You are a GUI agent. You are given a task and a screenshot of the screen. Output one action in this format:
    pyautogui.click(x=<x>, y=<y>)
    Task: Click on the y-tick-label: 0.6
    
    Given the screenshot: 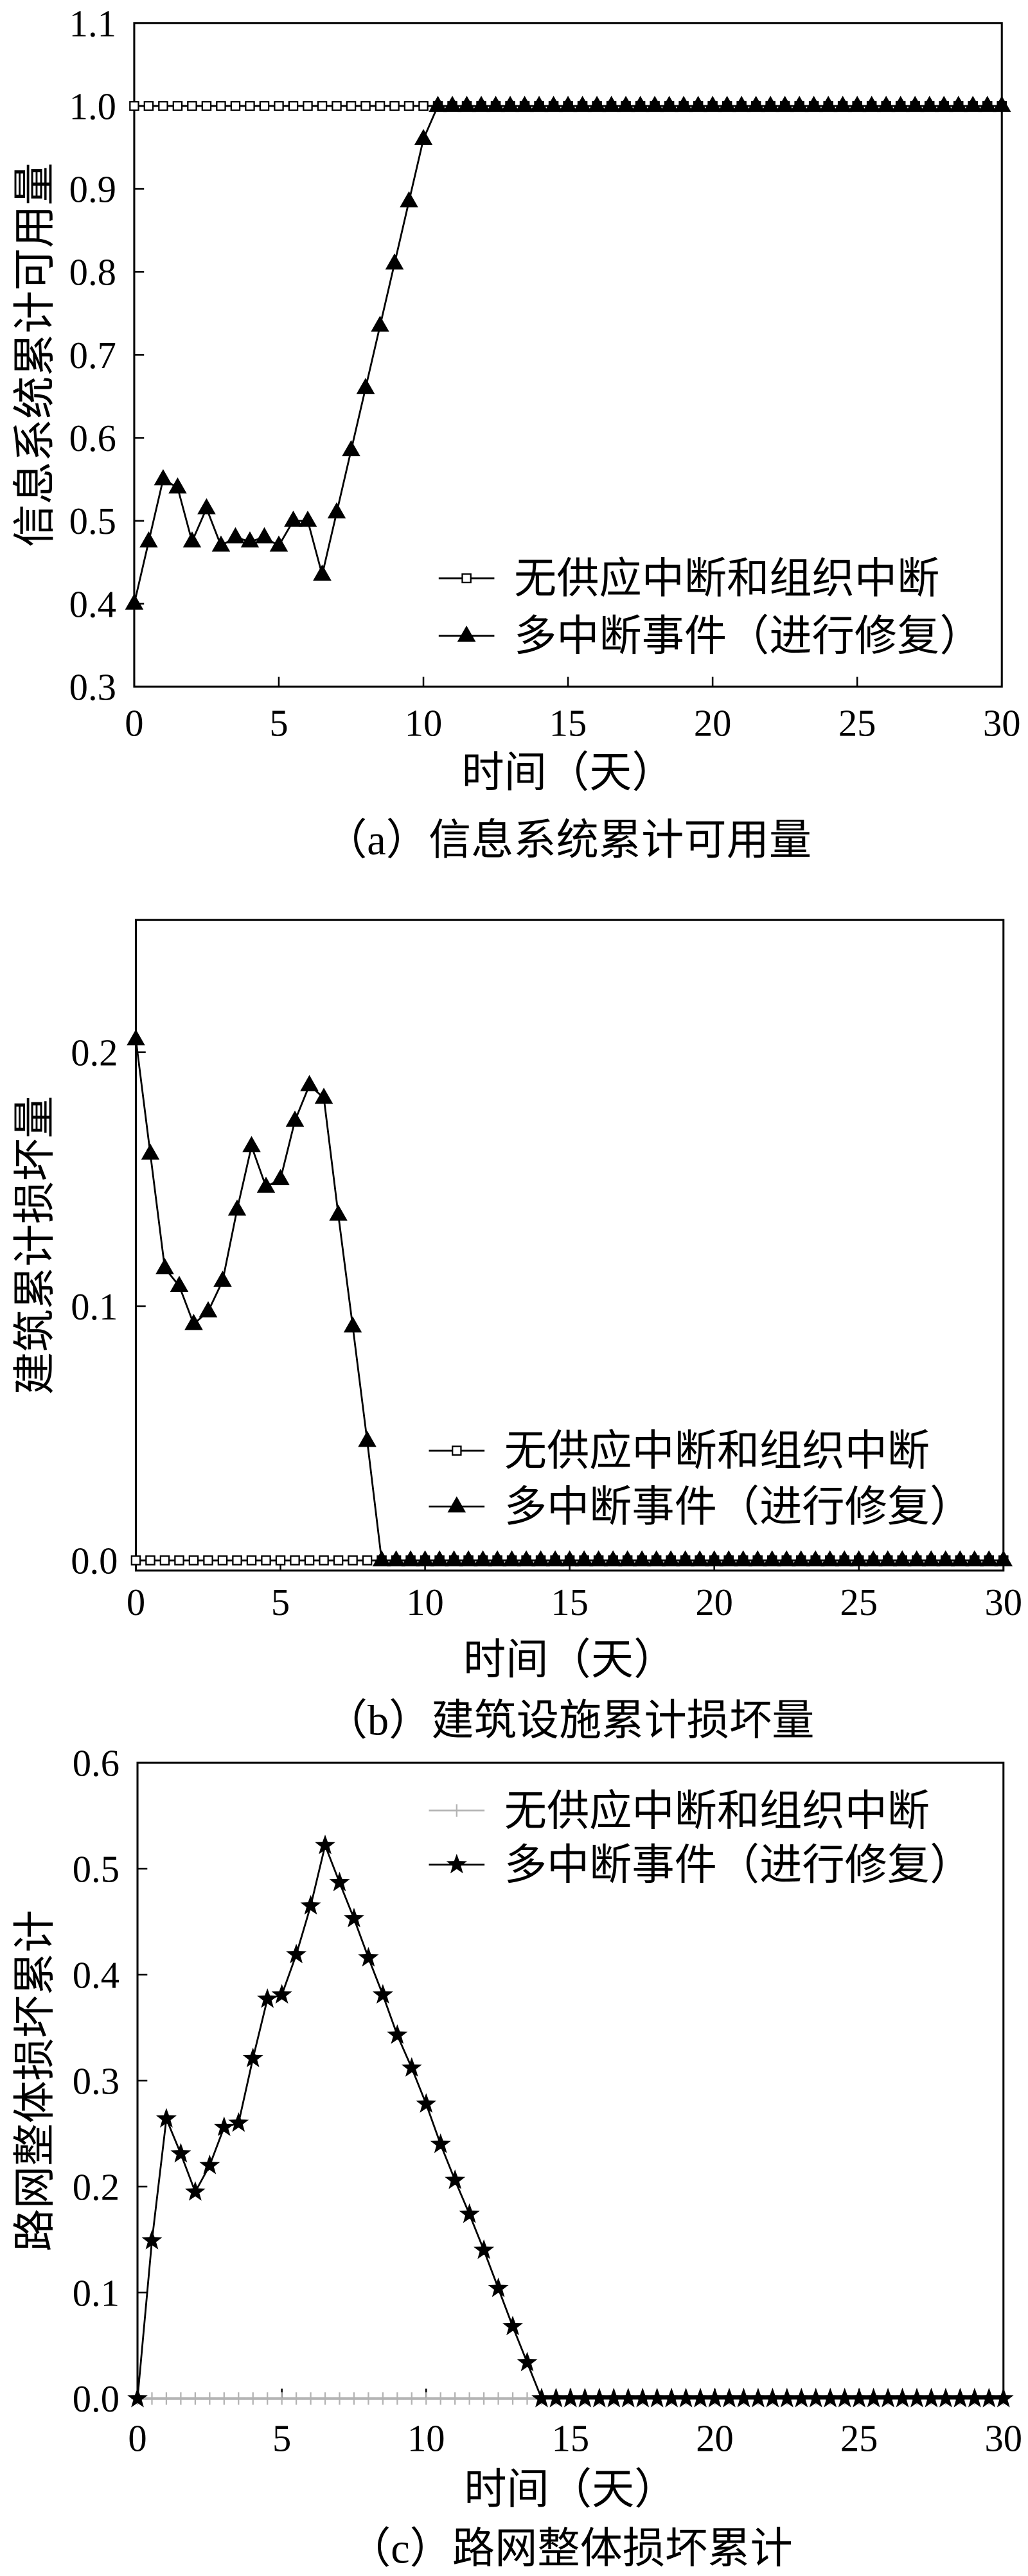 What is the action you would take?
    pyautogui.click(x=92, y=438)
    